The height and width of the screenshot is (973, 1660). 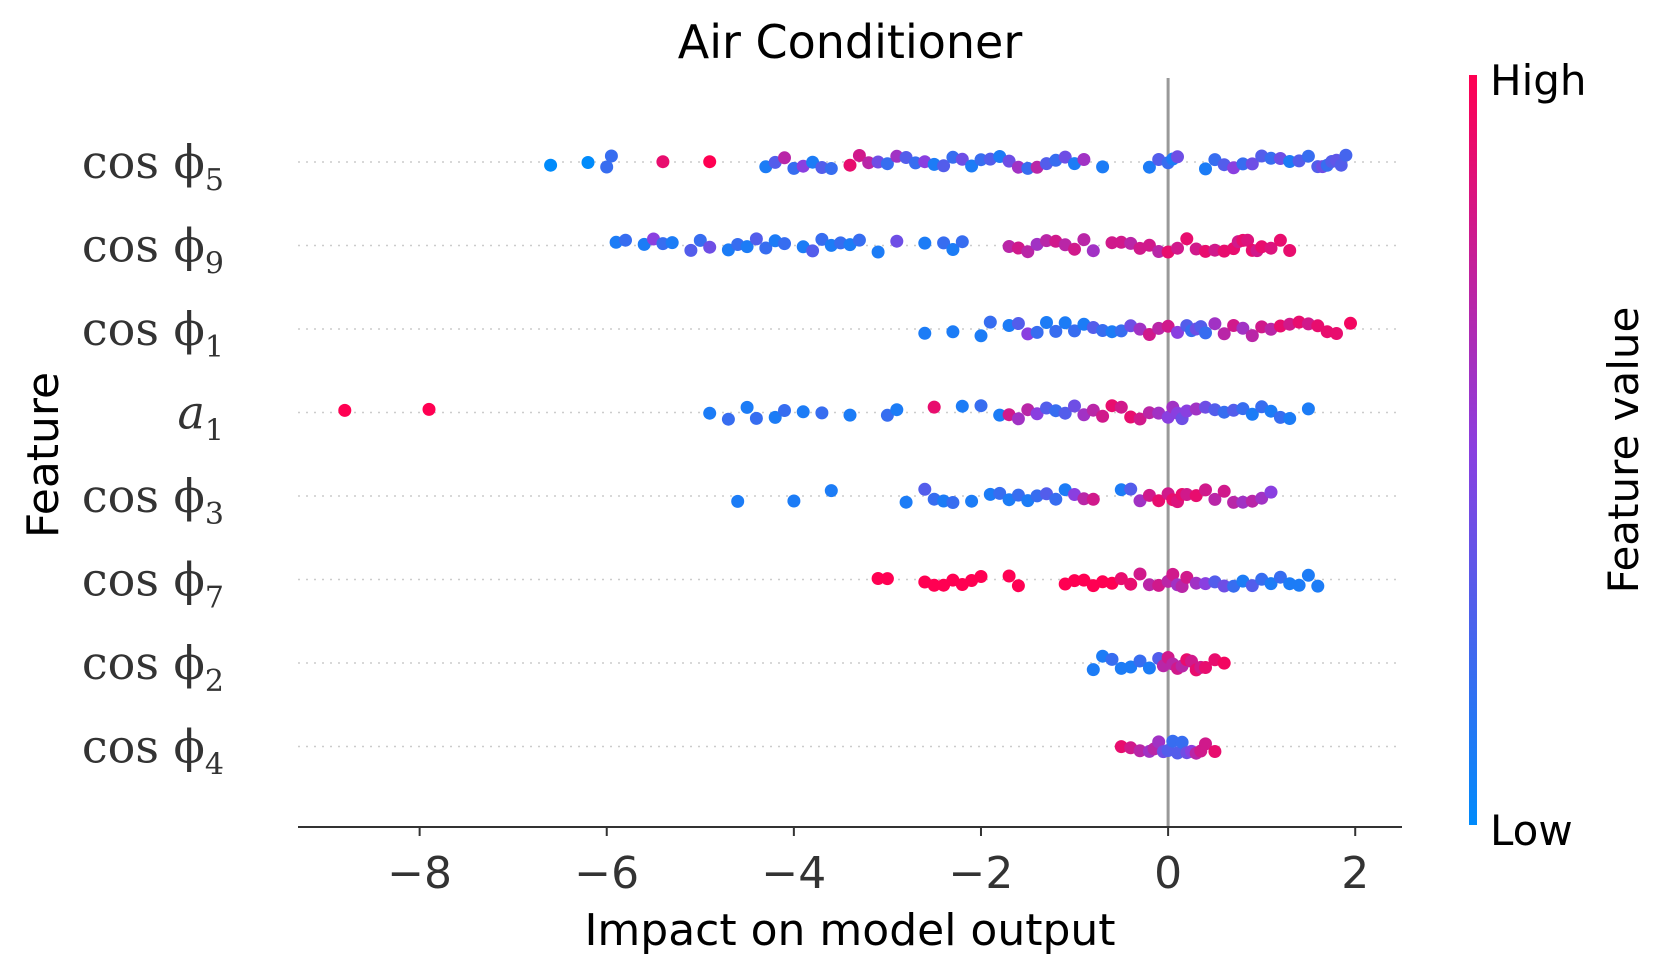 What do you see at coordinates (1168, 873) in the screenshot?
I see `x-tick-label: 0` at bounding box center [1168, 873].